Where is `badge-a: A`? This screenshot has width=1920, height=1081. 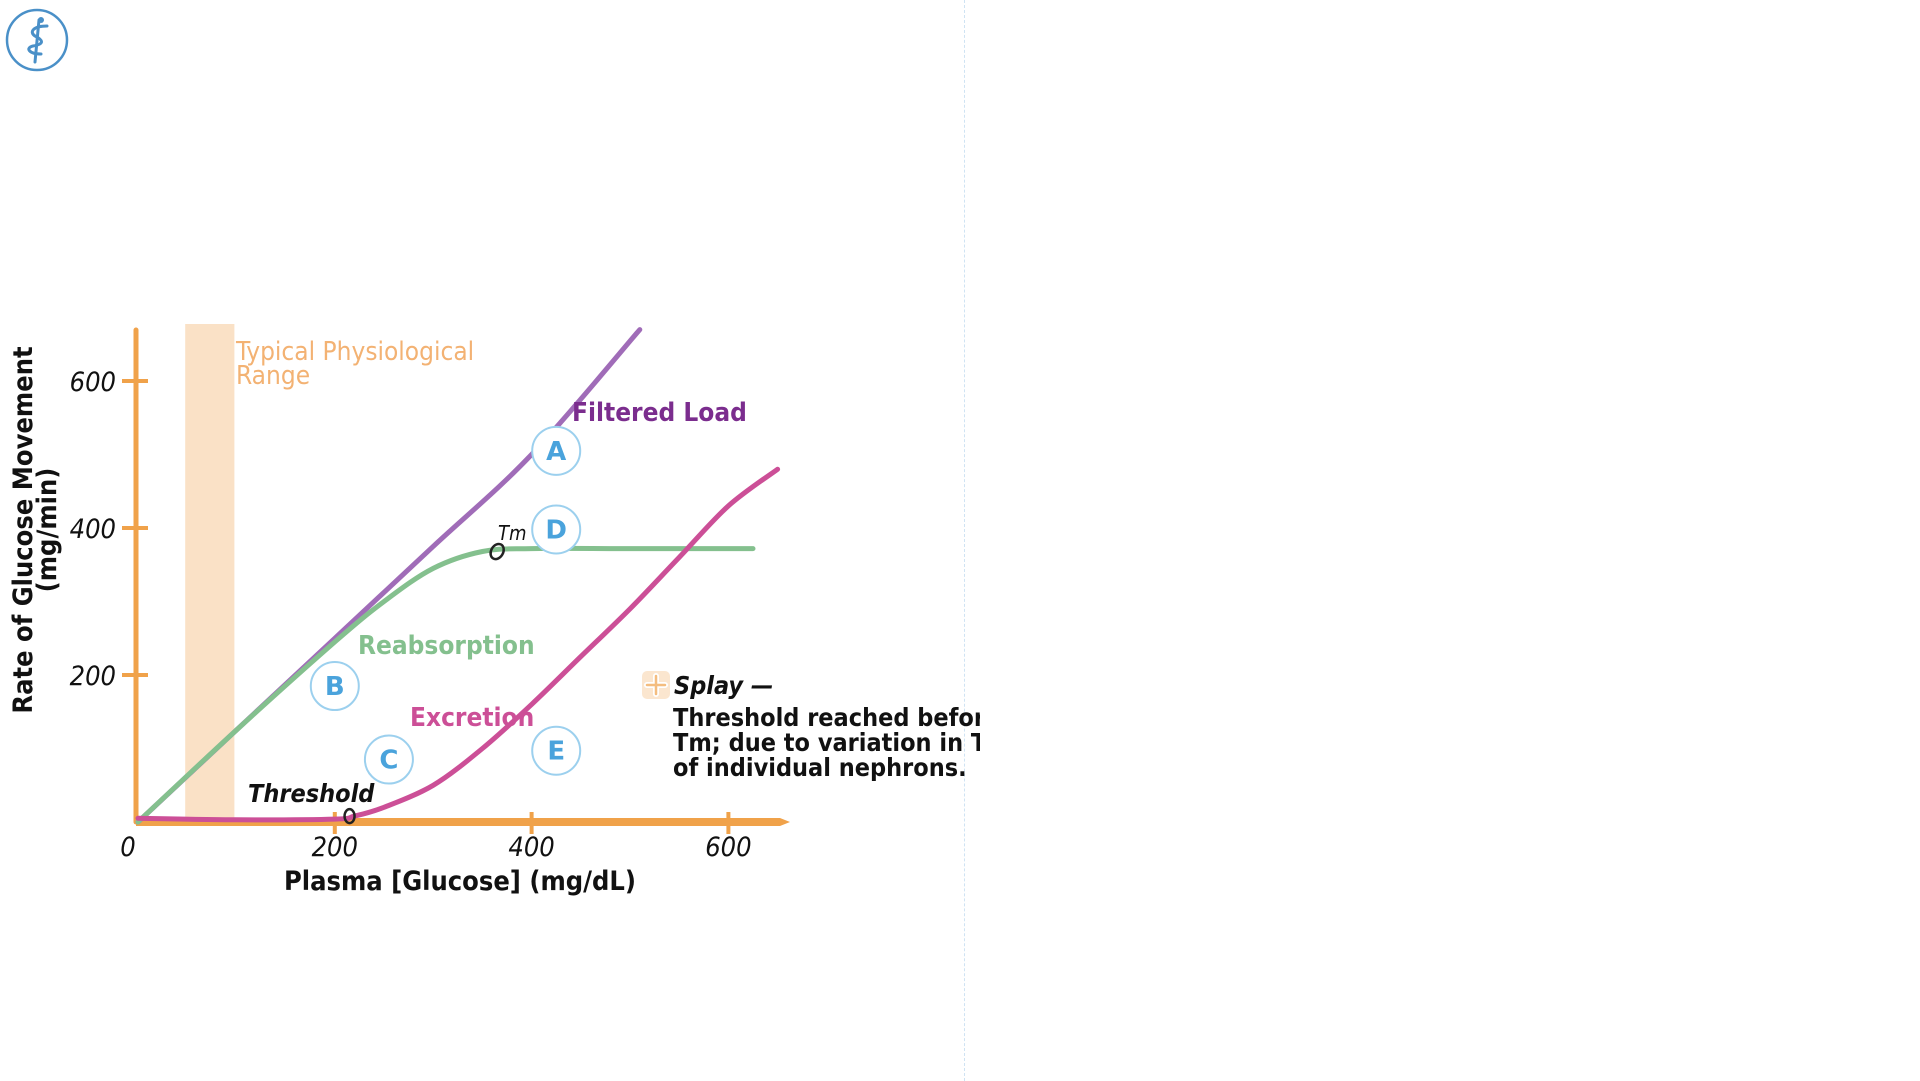
badge-a: A is located at coordinates (556, 450).